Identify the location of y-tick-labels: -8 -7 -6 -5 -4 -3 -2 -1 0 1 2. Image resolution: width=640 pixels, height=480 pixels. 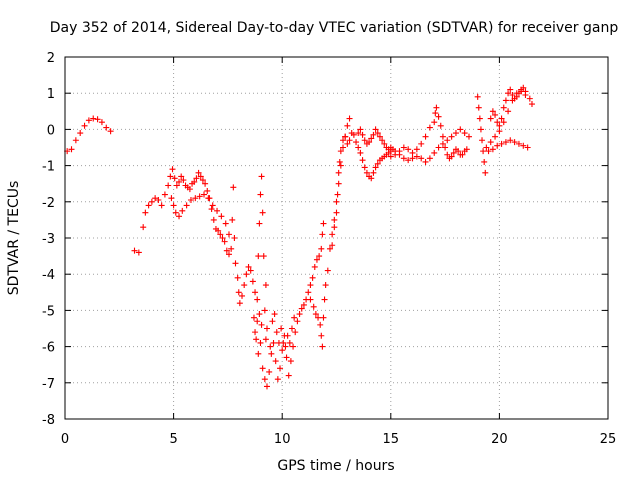
(48, 239).